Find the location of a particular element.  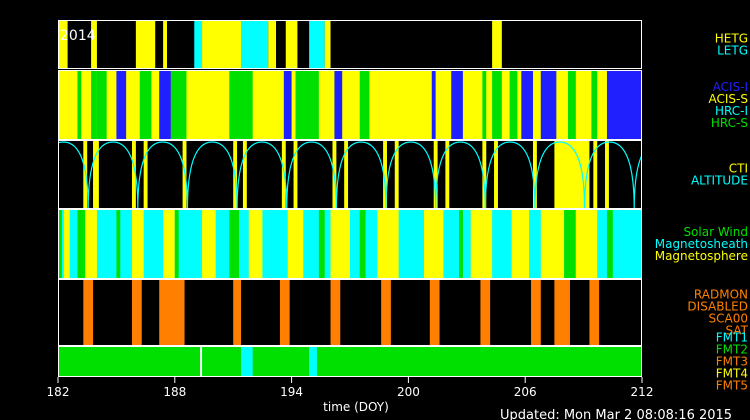

year-label: 2014 is located at coordinates (78, 36).